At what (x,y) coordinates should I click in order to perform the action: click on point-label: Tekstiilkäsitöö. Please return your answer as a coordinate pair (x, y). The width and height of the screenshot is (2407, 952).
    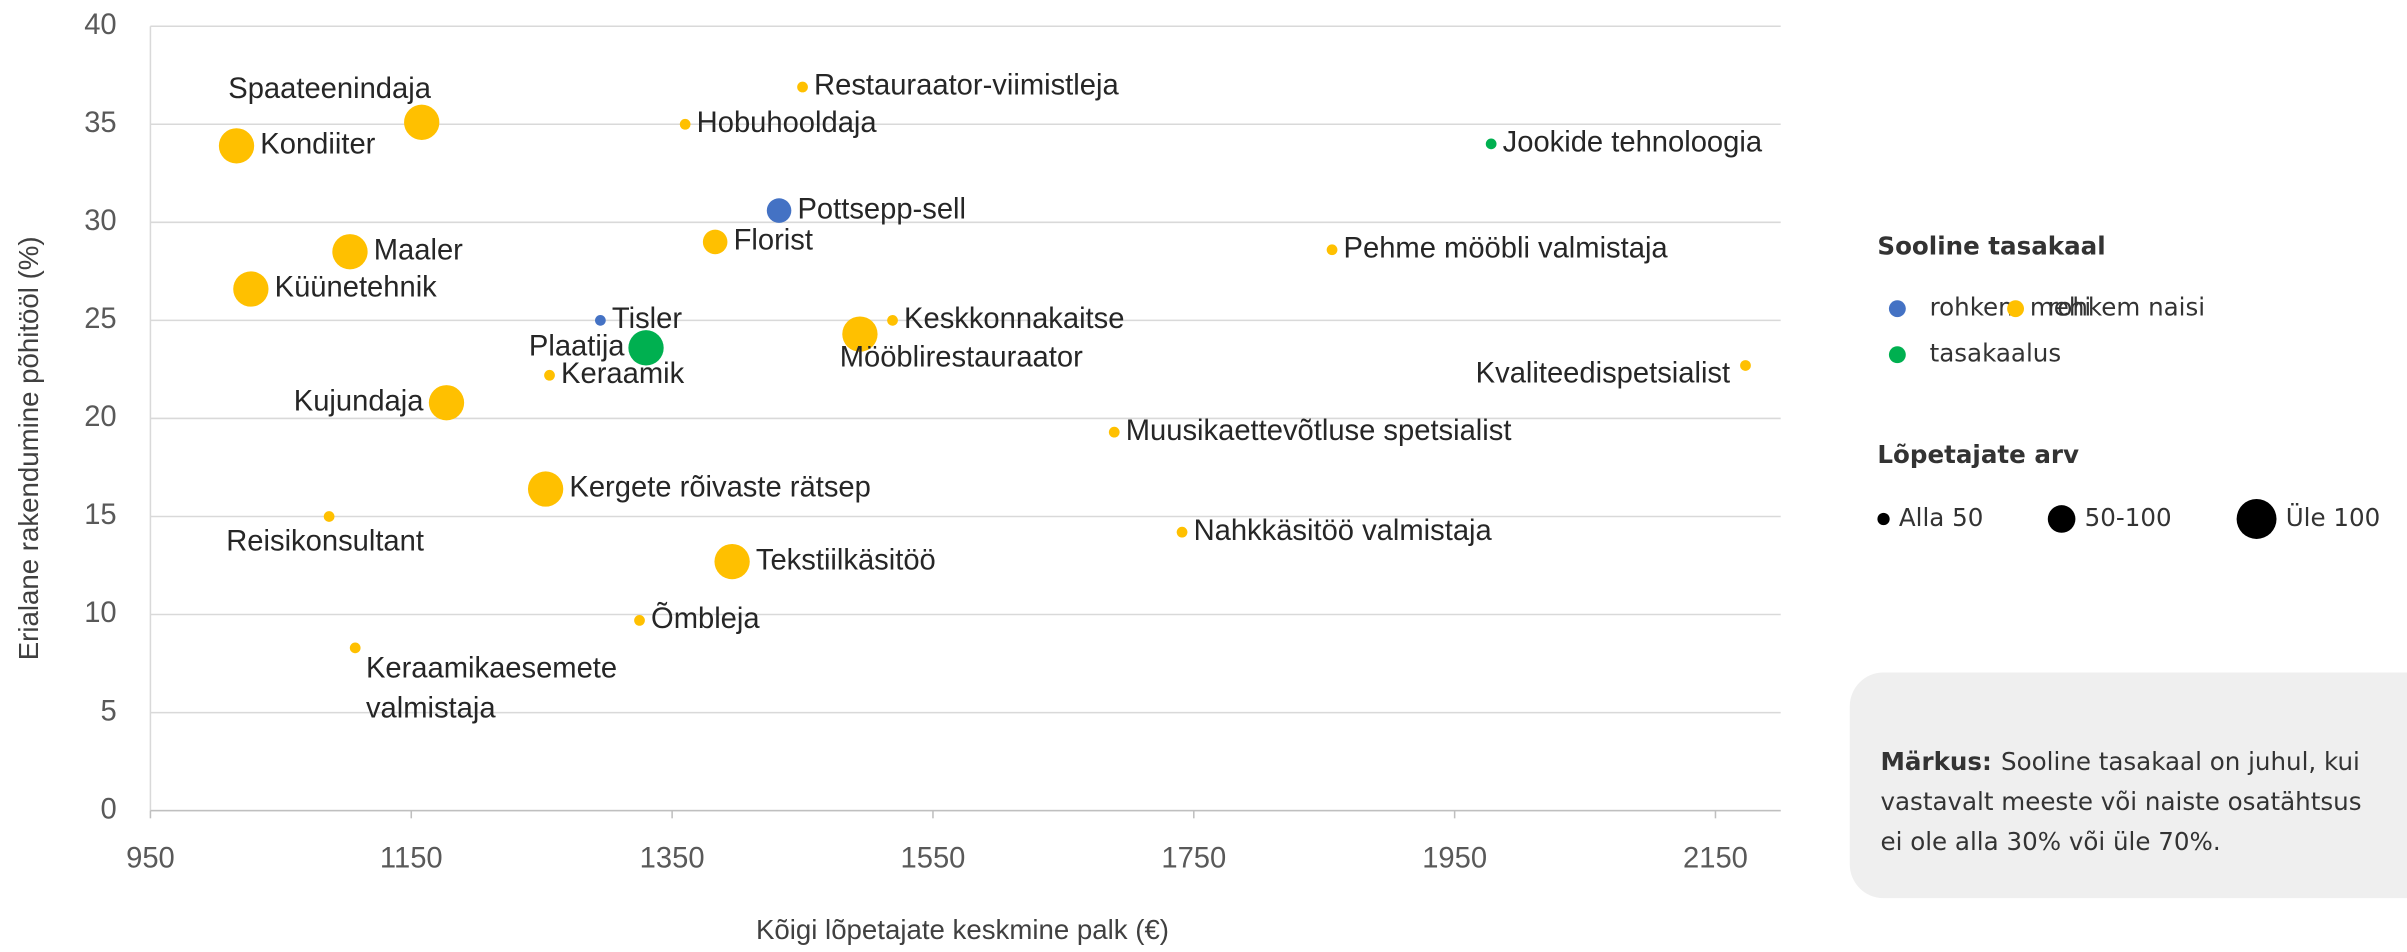
    Looking at the image, I should click on (846, 560).